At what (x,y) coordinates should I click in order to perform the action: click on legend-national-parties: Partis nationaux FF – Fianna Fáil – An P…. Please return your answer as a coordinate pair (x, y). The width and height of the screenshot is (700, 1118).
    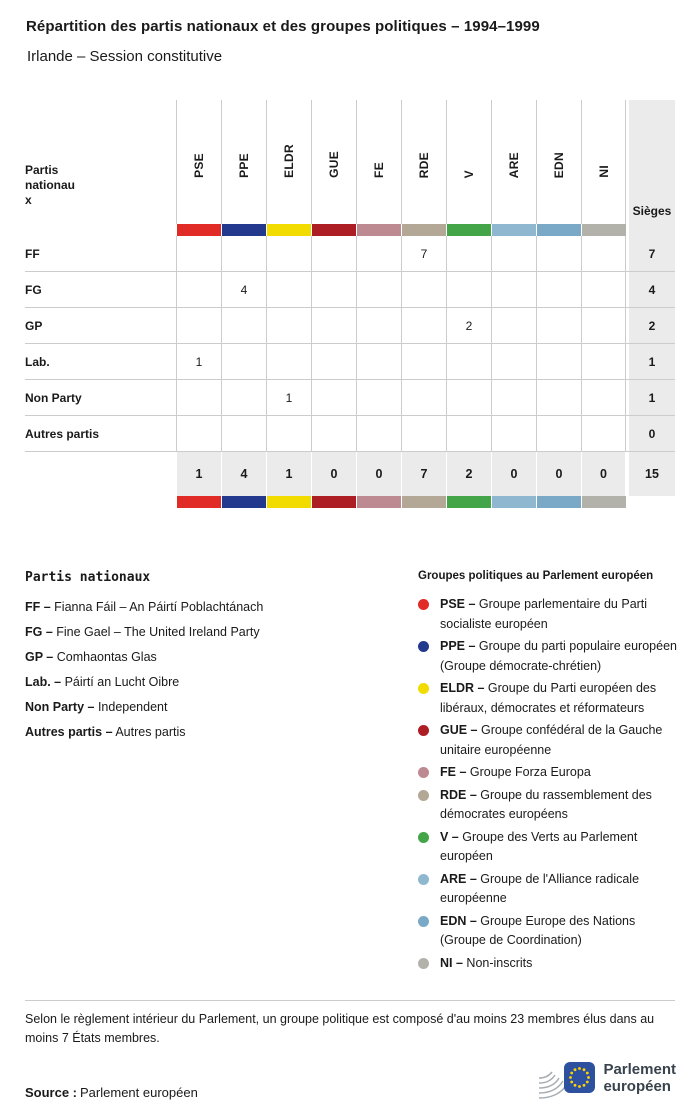
    Looking at the image, I should click on (207, 655).